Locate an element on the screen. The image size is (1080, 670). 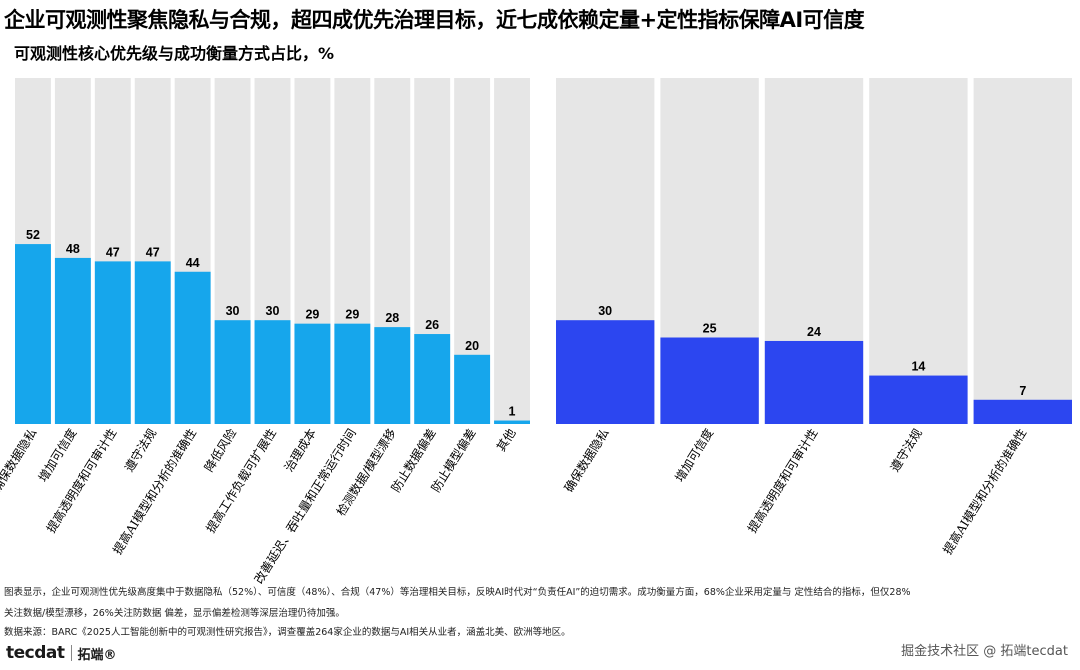
chart-subtitle: 可观测性核心优先级与成功衡量方式占比，% is located at coordinates (174, 53).